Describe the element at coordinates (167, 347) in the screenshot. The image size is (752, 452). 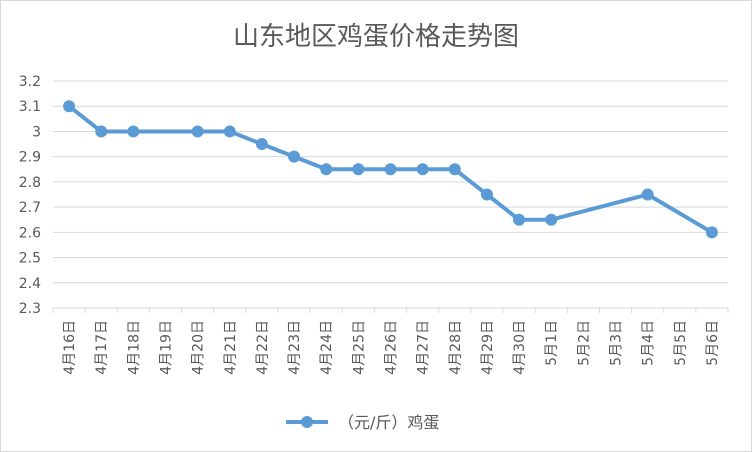
I see `x-tick-label: 4月19日` at that location.